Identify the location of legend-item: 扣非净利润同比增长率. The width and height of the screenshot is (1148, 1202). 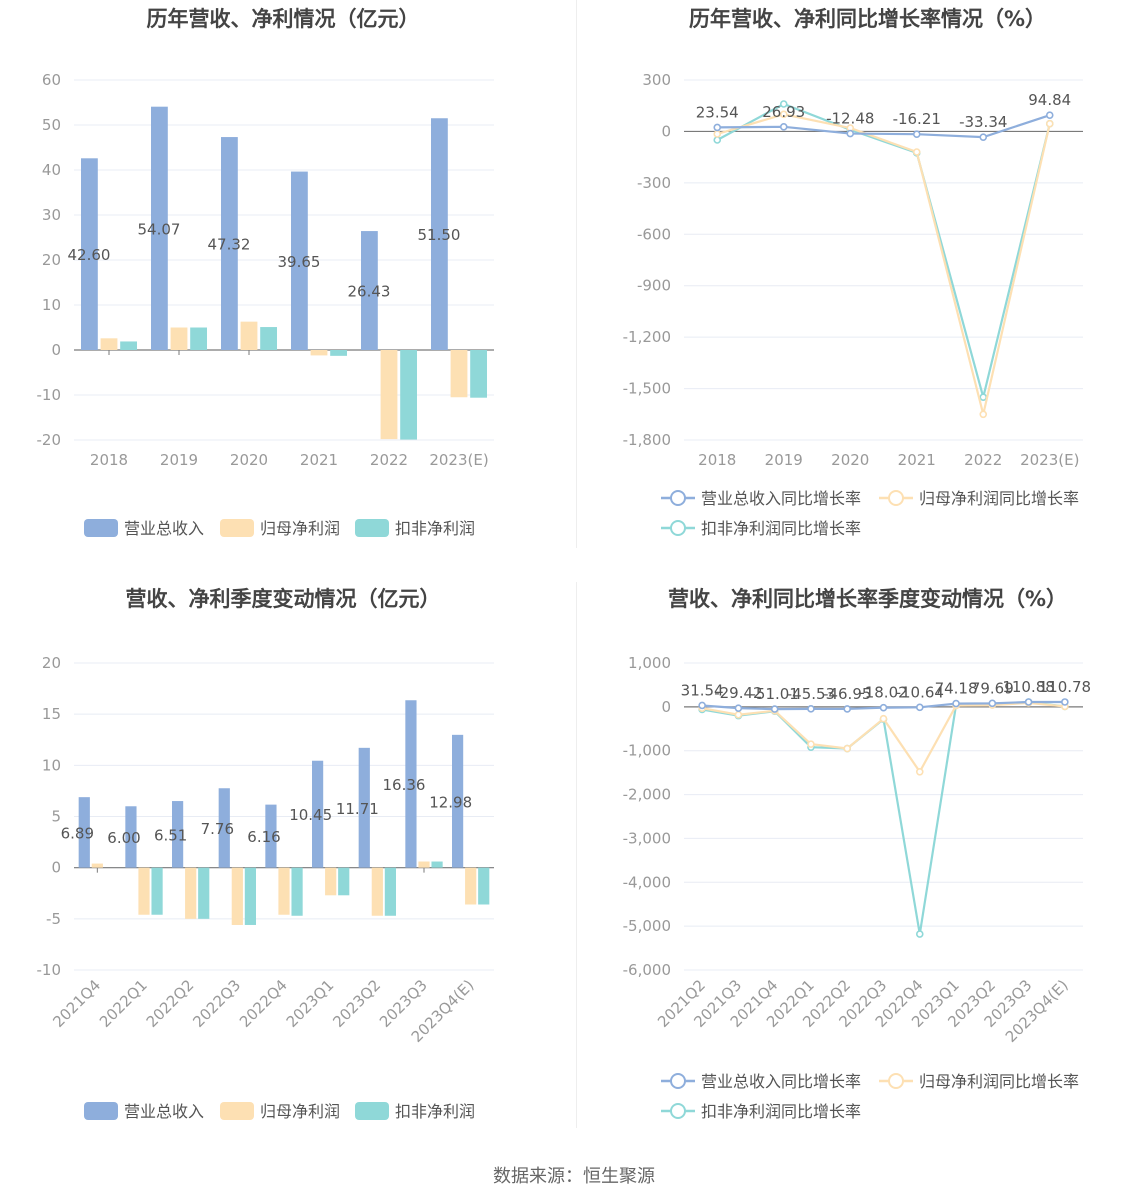
(761, 528).